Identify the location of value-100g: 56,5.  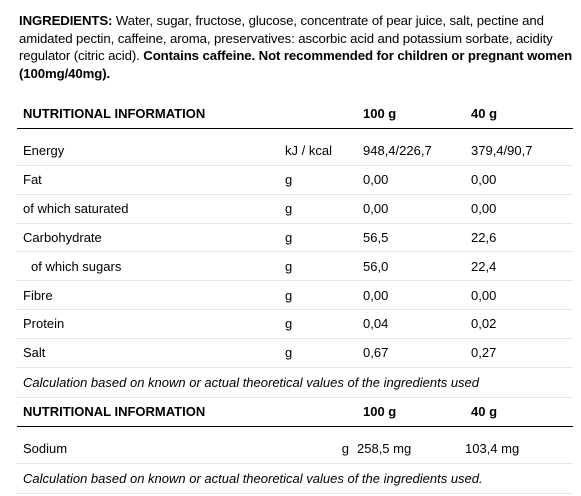
(376, 237).